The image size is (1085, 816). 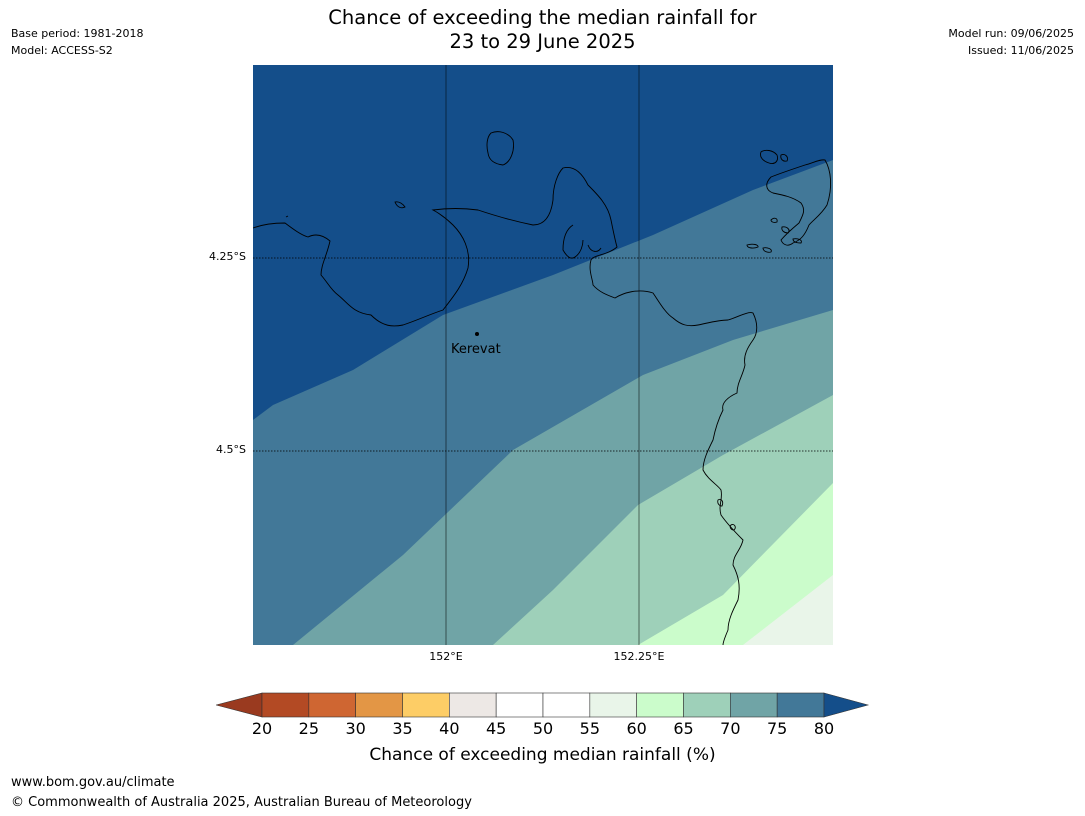 I want to click on colorbar-tick-label: 30, so click(x=355, y=728).